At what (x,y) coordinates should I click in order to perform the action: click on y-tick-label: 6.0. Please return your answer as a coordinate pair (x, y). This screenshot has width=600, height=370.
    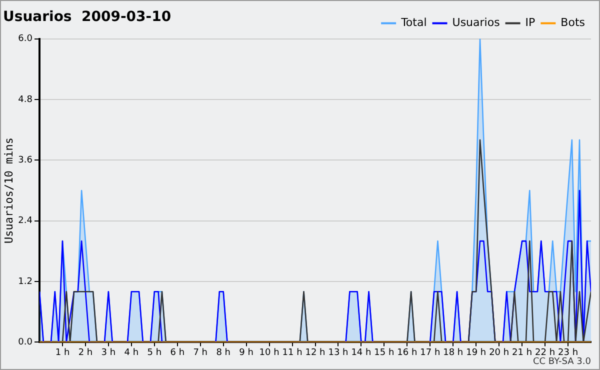
    Looking at the image, I should click on (25, 39).